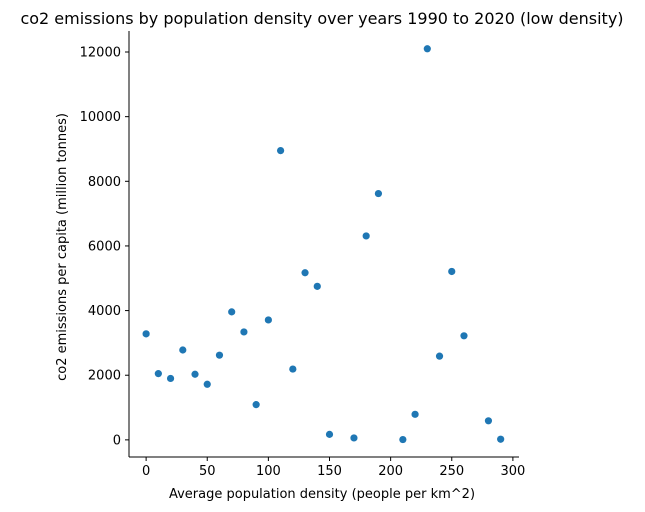 This screenshot has width=645, height=512. I want to click on x-axis-ticks: 0 50 100 150 200 250 300, so click(333, 468).